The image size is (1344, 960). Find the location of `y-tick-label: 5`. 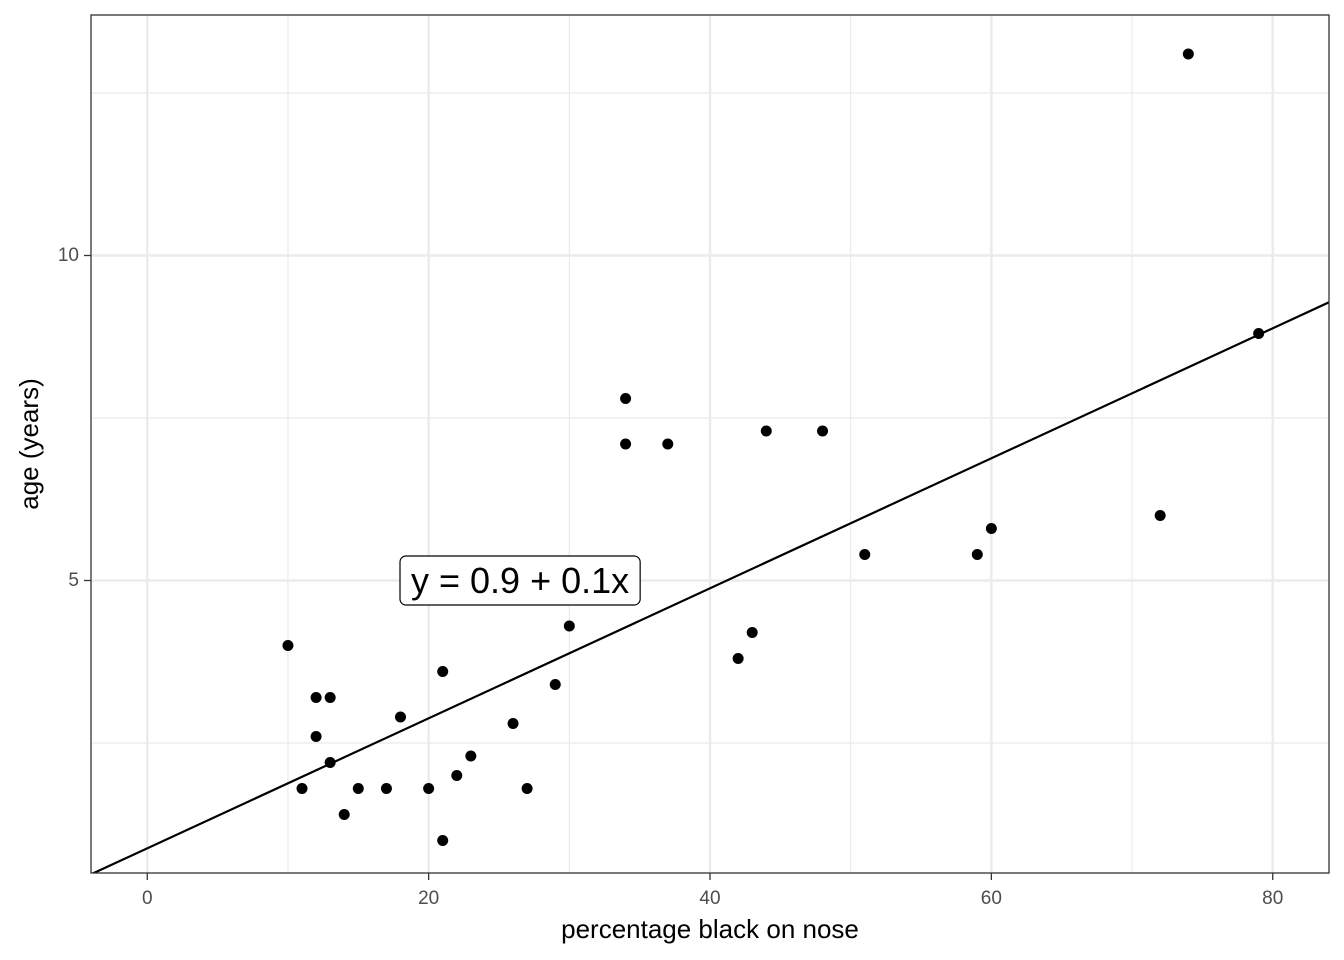

y-tick-label: 5 is located at coordinates (73, 580).